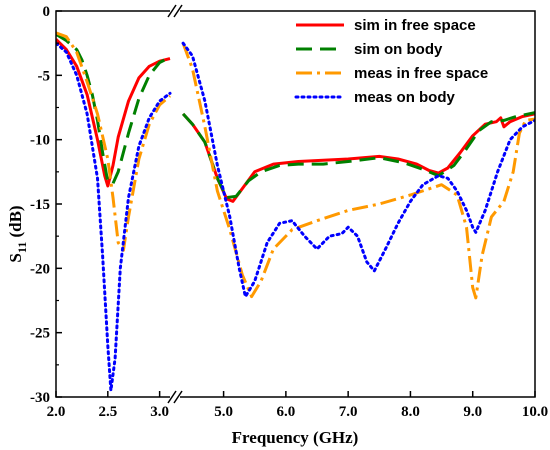 Image resolution: width=550 pixels, height=450 pixels. I want to click on x-axis-break-gap-top, so click(175, 11).